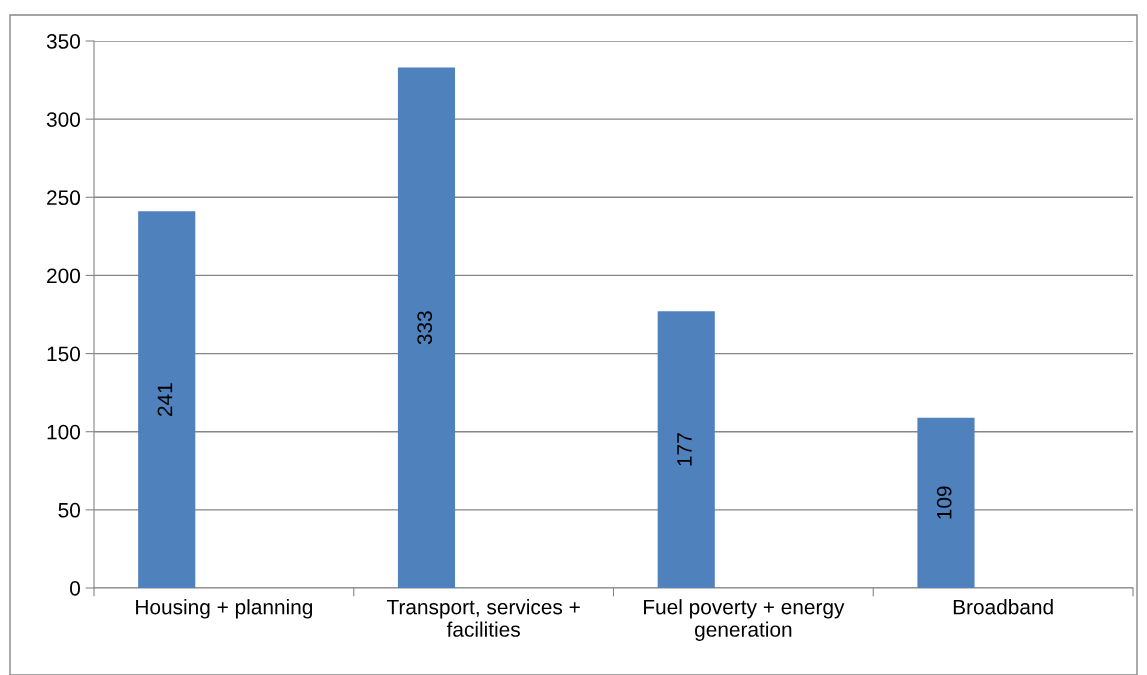  What do you see at coordinates (69, 510) in the screenshot?
I see `y-tick-label: 50` at bounding box center [69, 510].